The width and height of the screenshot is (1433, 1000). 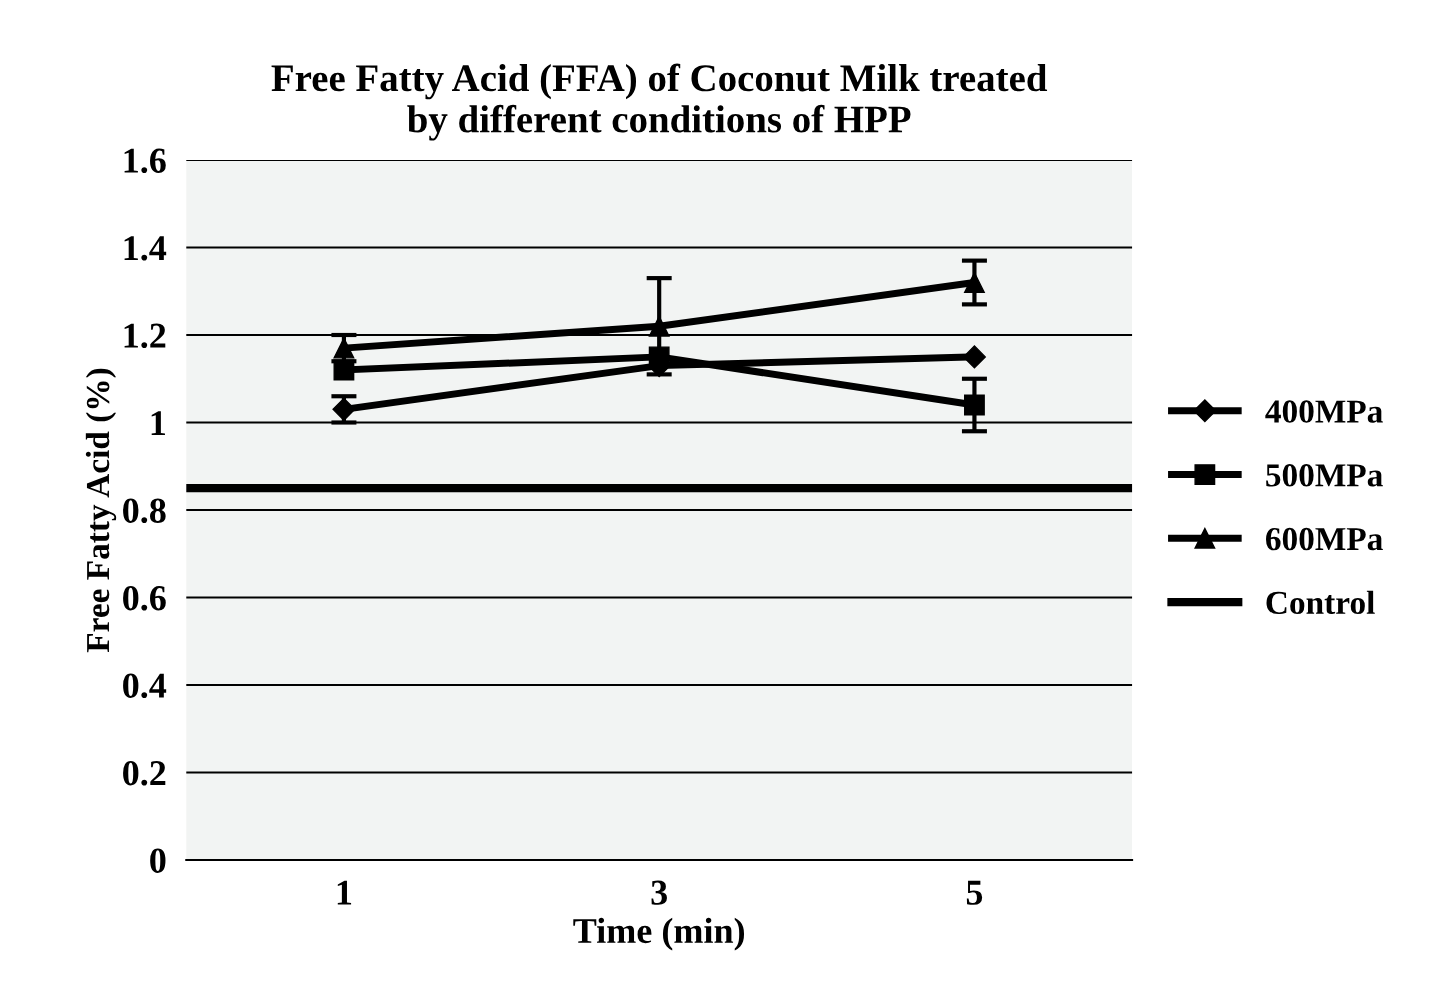 I want to click on y-tick-label: 1.4, so click(x=145, y=248).